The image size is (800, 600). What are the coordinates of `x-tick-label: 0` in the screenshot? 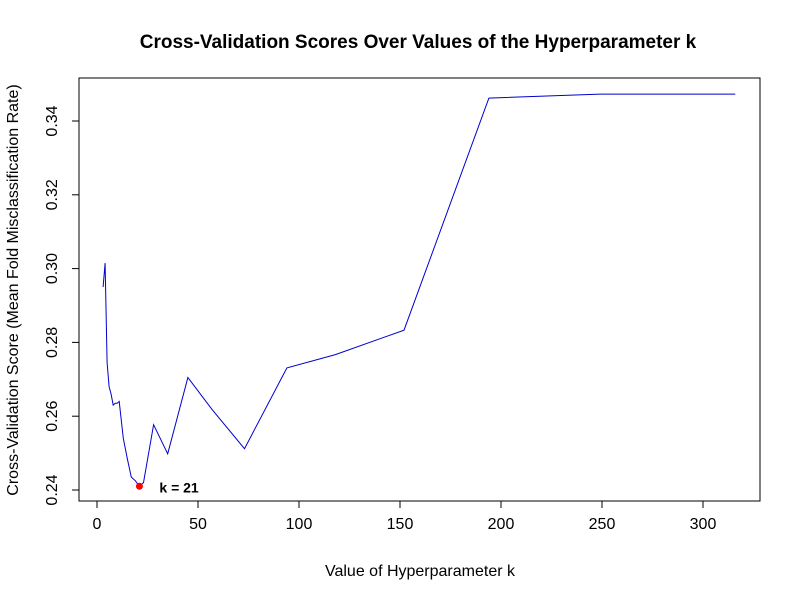 It's located at (97, 524).